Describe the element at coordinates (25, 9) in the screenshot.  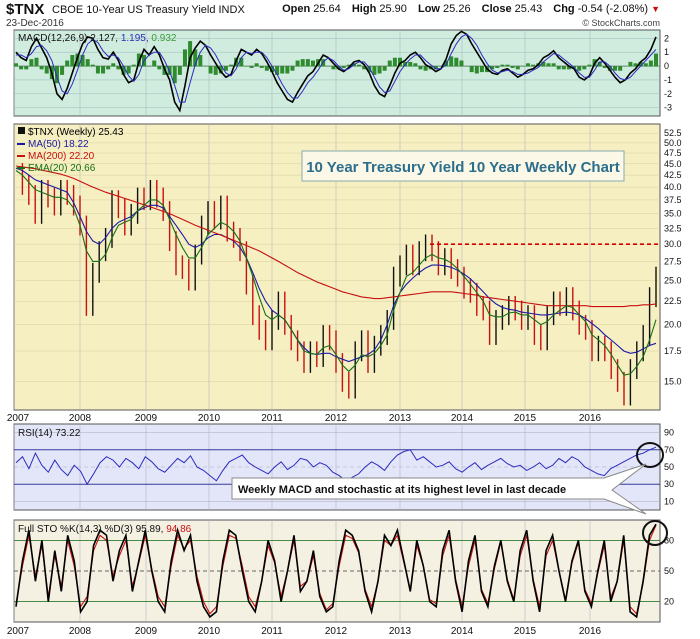
I see `symbol: $TNX` at that location.